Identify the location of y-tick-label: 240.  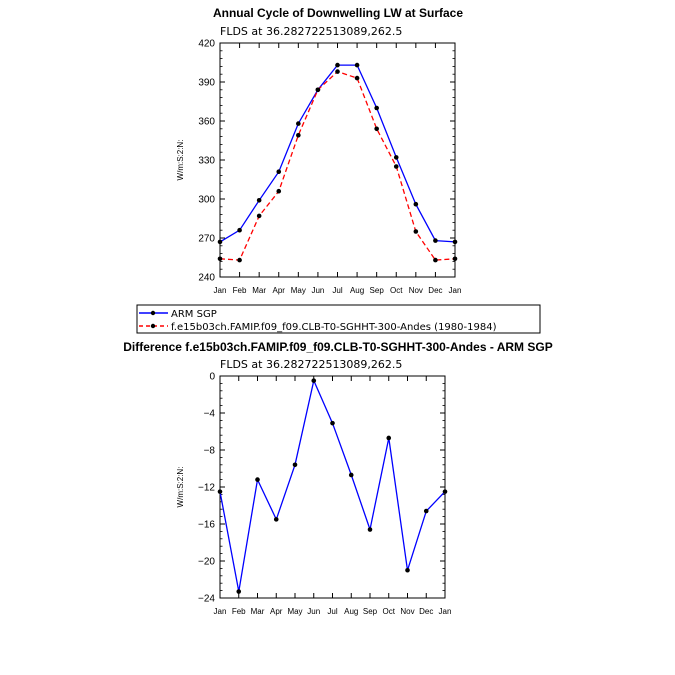
(206, 278).